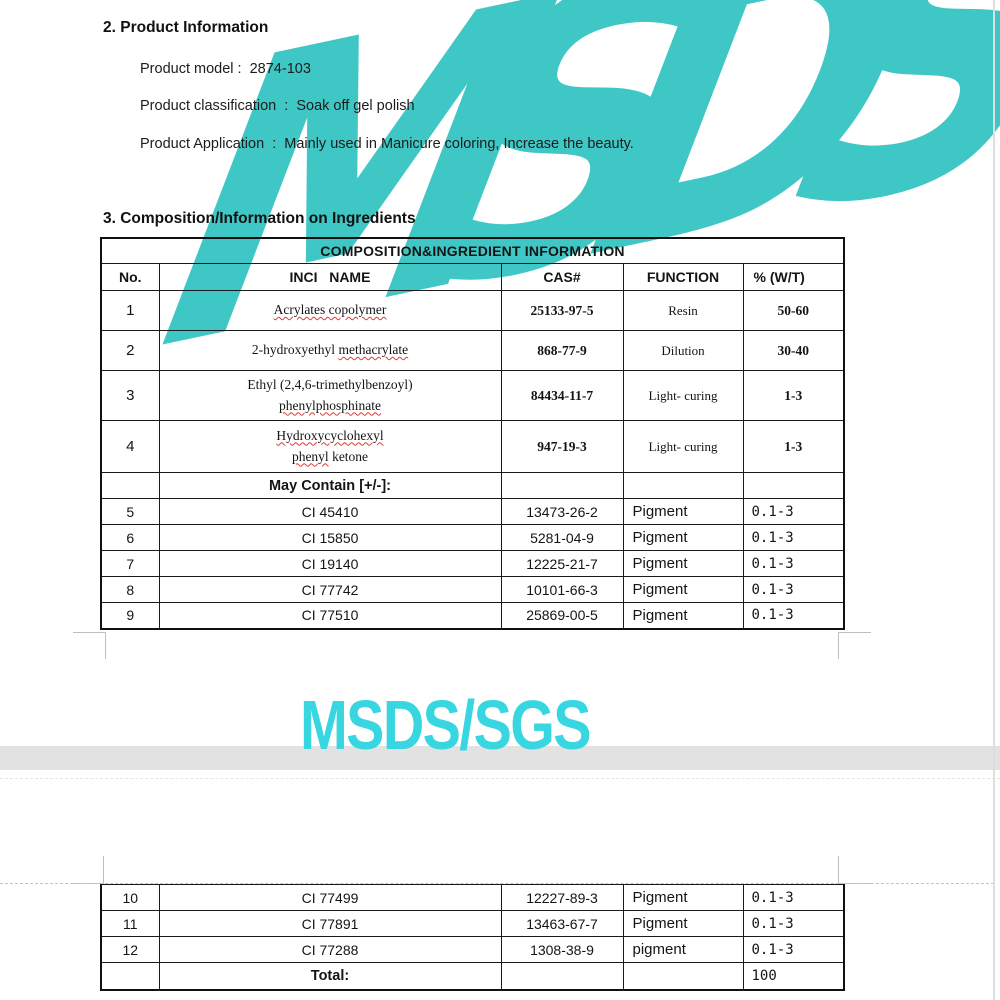 This screenshot has height=1000, width=1000. I want to click on row-number-cell: 10, so click(130, 897).